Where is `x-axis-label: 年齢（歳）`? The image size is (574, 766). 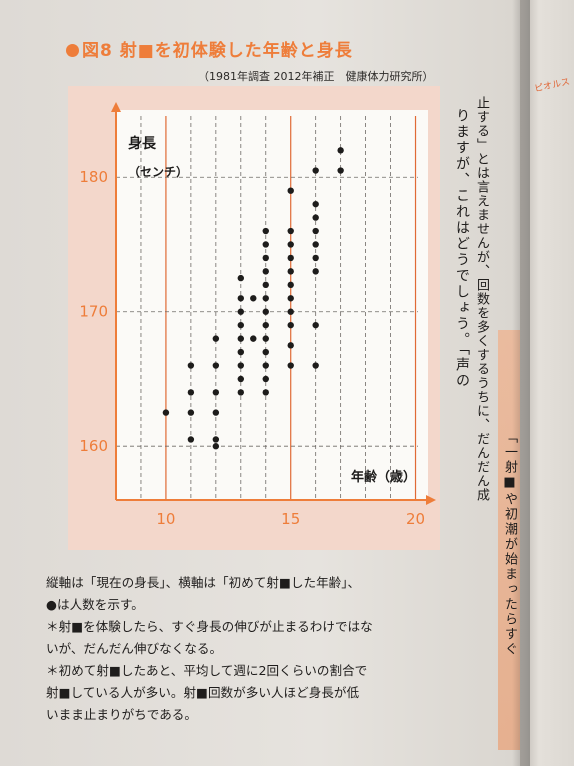
x-axis-label: 年齢（歳） is located at coordinates (383, 477).